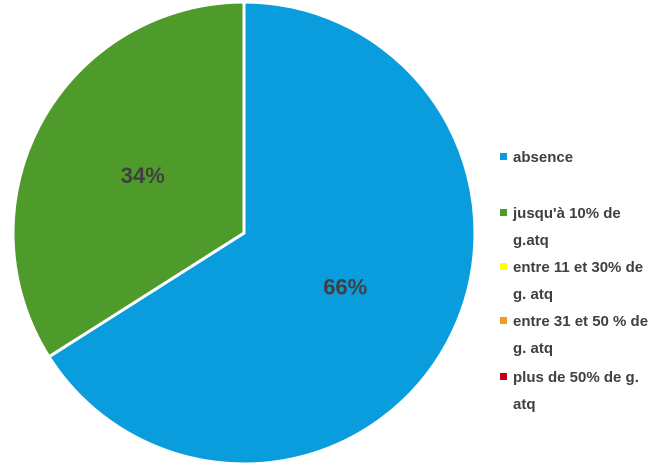 The height and width of the screenshot is (470, 666). Describe the element at coordinates (345, 286) in the screenshot. I see `slice-label: 66%` at that location.